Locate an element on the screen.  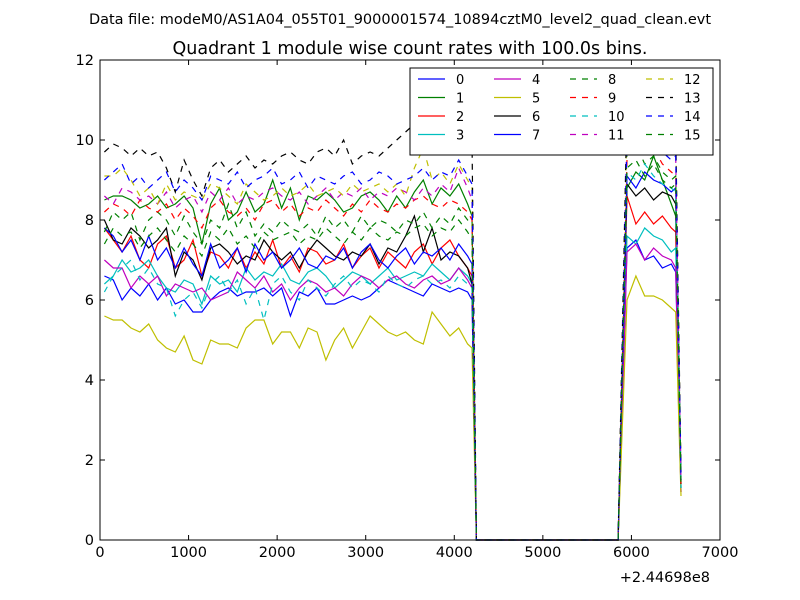
x-tick-label: 3000 is located at coordinates (365, 553).